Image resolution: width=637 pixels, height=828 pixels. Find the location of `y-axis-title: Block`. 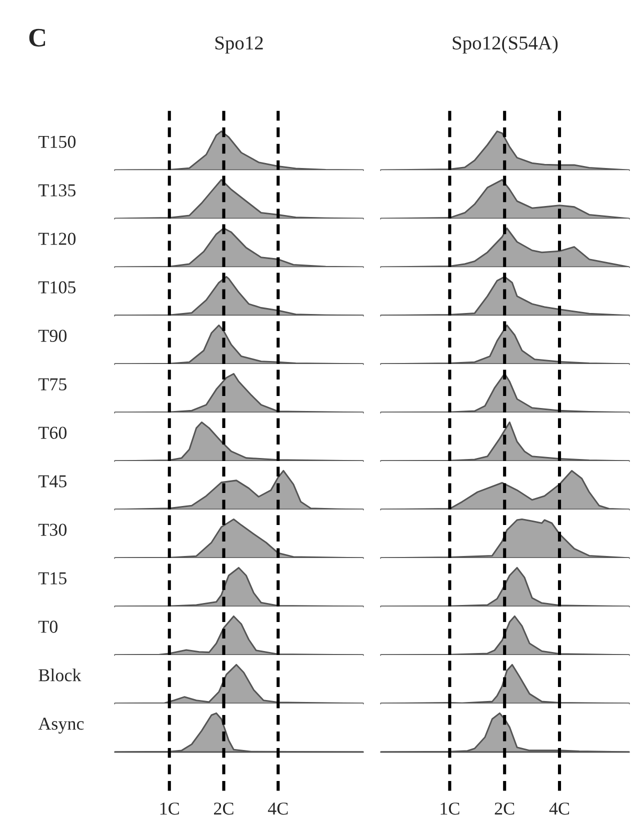

y-axis-title: Block is located at coordinates (60, 675).